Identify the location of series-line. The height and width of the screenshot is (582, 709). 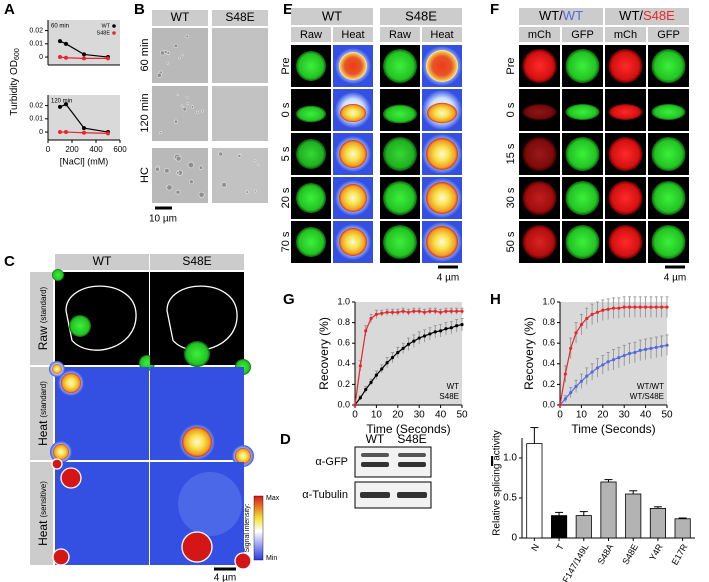
(84, 49).